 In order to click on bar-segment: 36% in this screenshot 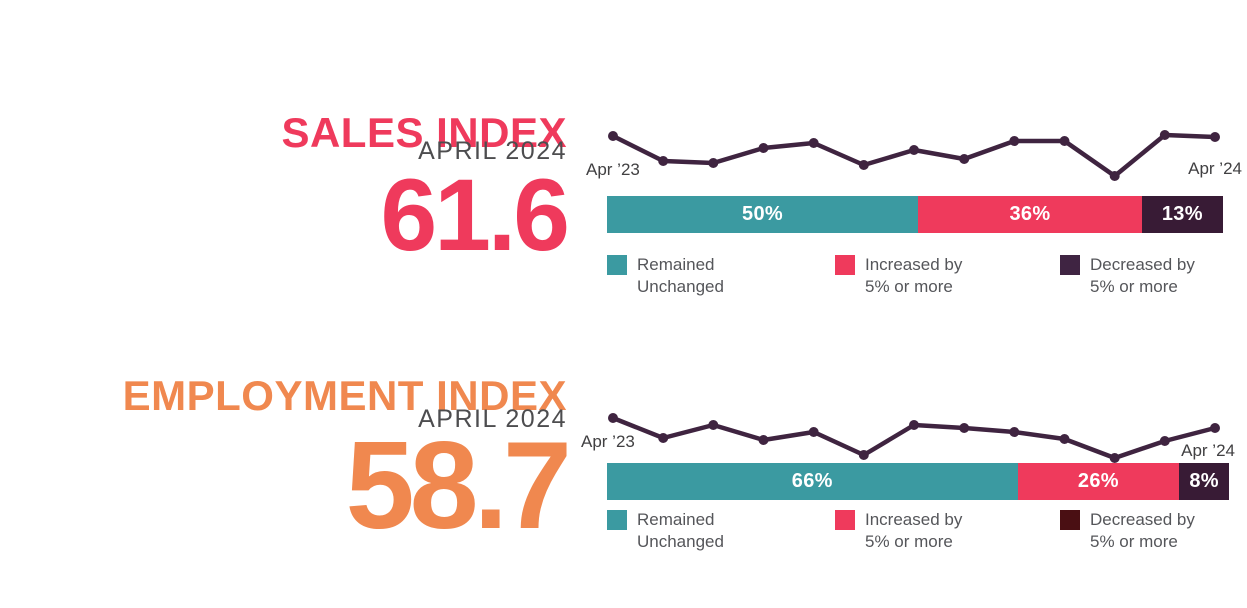, I will do `click(1030, 214)`.